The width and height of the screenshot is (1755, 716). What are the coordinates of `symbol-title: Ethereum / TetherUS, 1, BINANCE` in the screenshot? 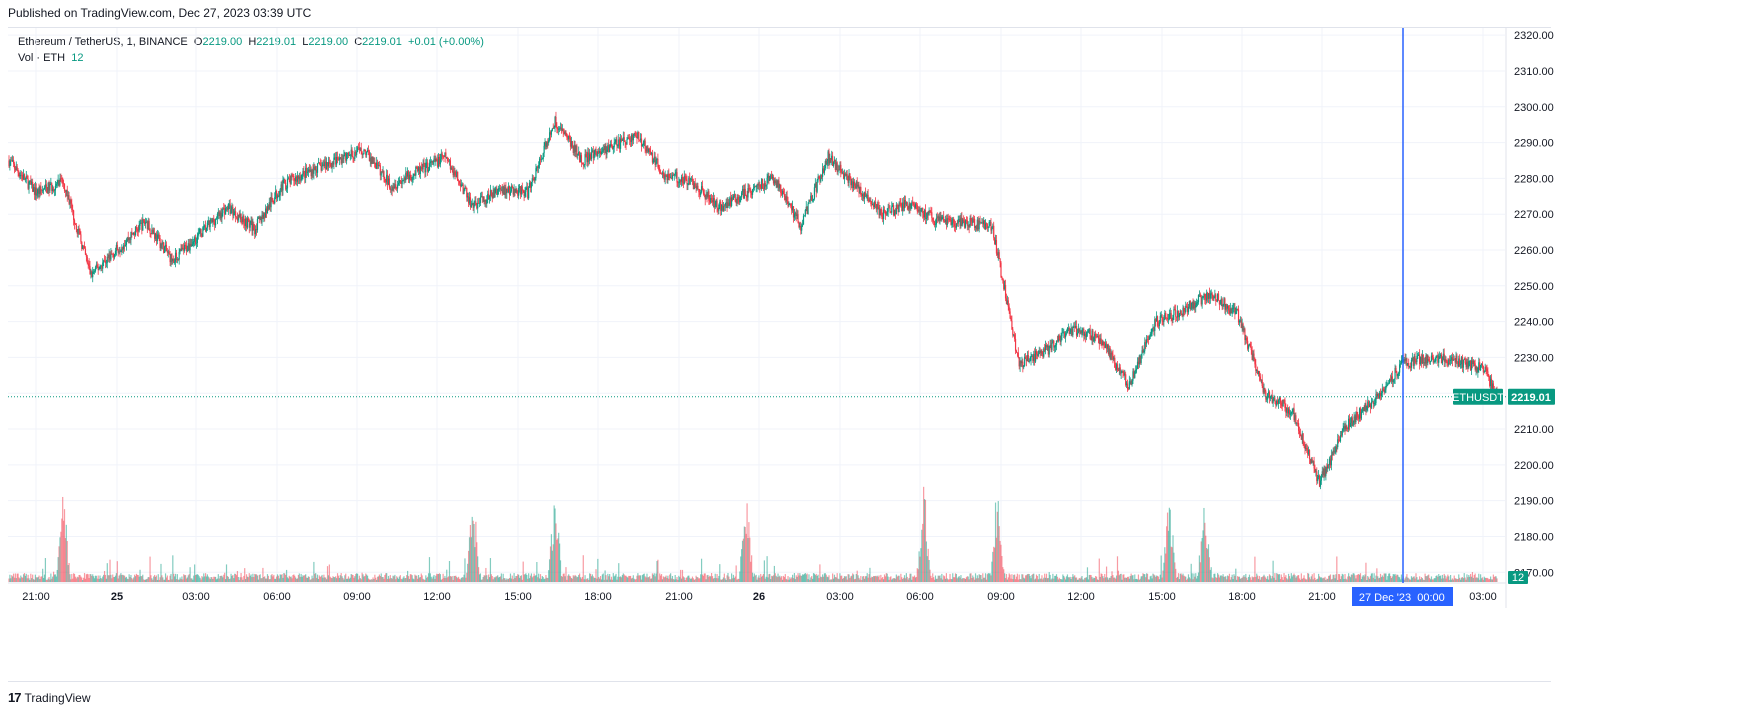 It's located at (103, 42).